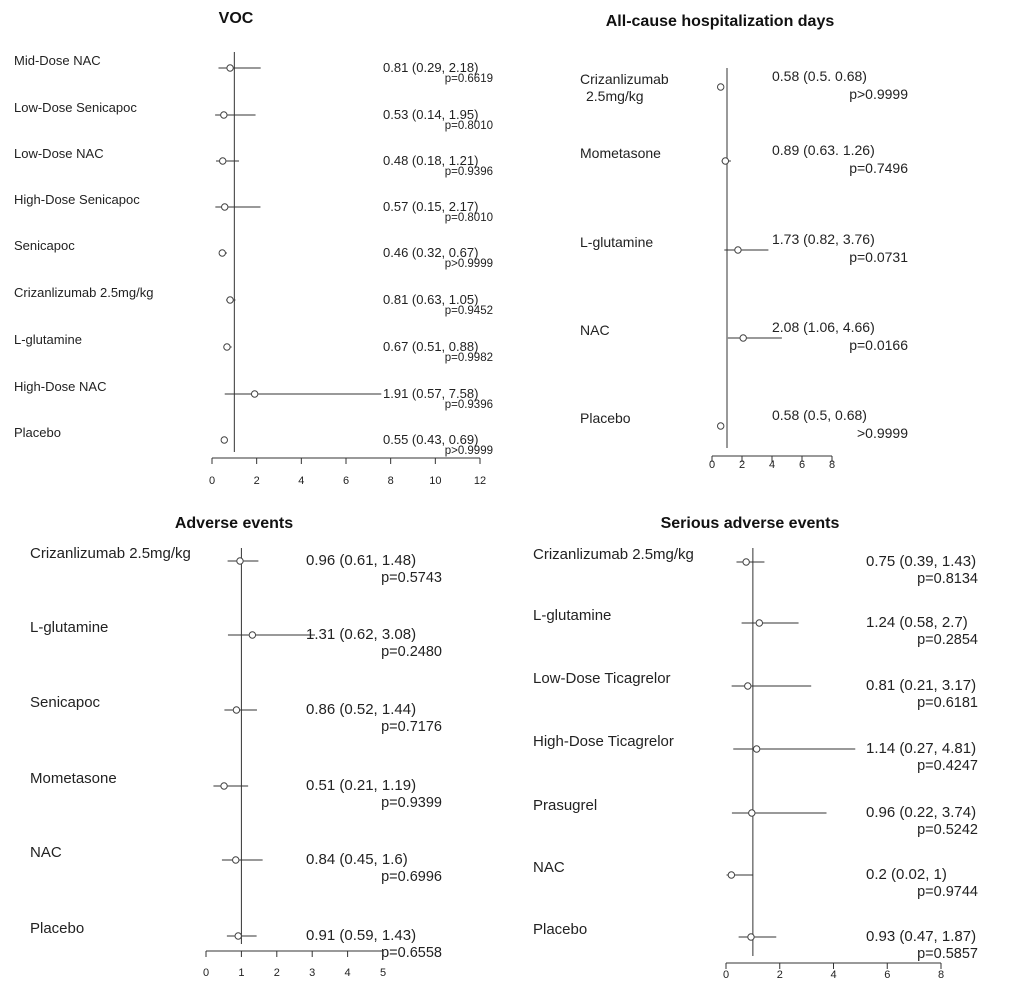 The height and width of the screenshot is (981, 1009). Describe the element at coordinates (206, 973) in the screenshot. I see `ae-x-tick-label: 0` at that location.